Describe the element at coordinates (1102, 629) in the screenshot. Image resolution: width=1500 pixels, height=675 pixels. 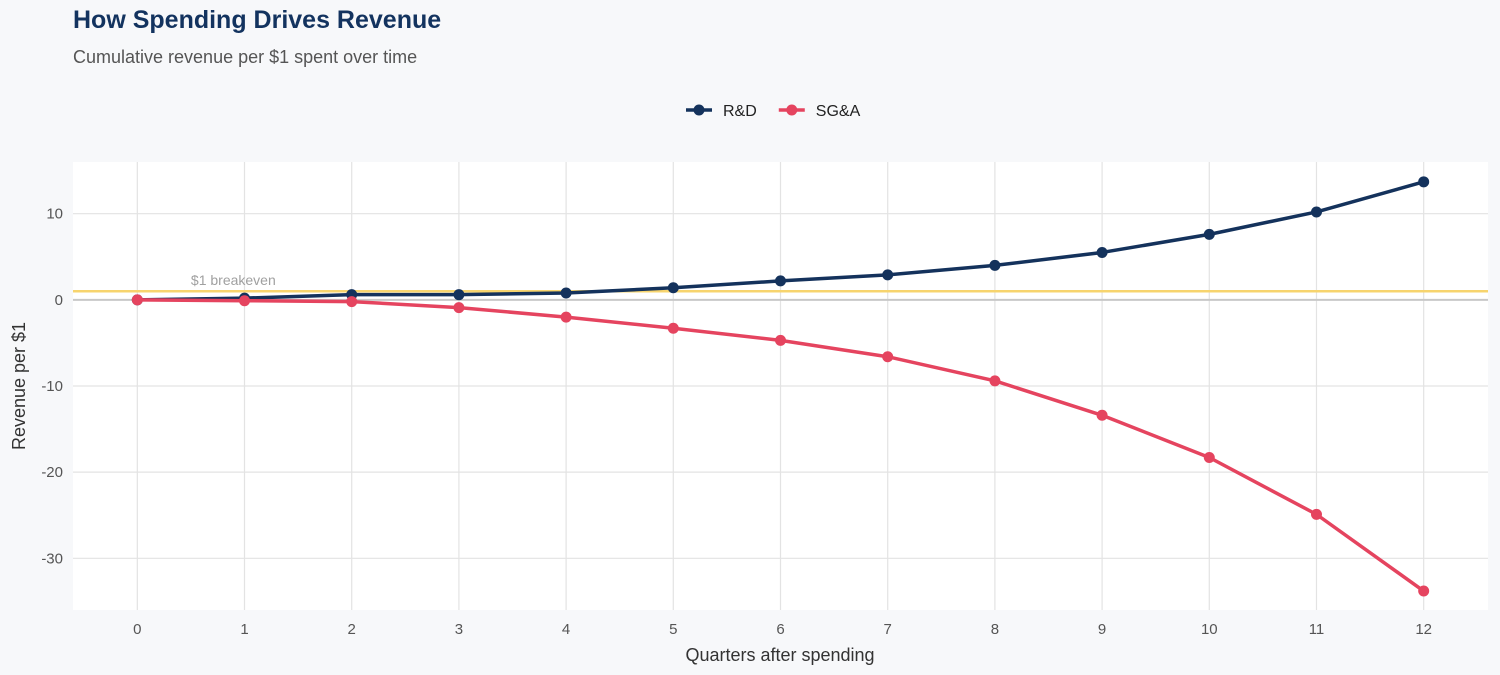
I see `x-tick-label: 9` at that location.